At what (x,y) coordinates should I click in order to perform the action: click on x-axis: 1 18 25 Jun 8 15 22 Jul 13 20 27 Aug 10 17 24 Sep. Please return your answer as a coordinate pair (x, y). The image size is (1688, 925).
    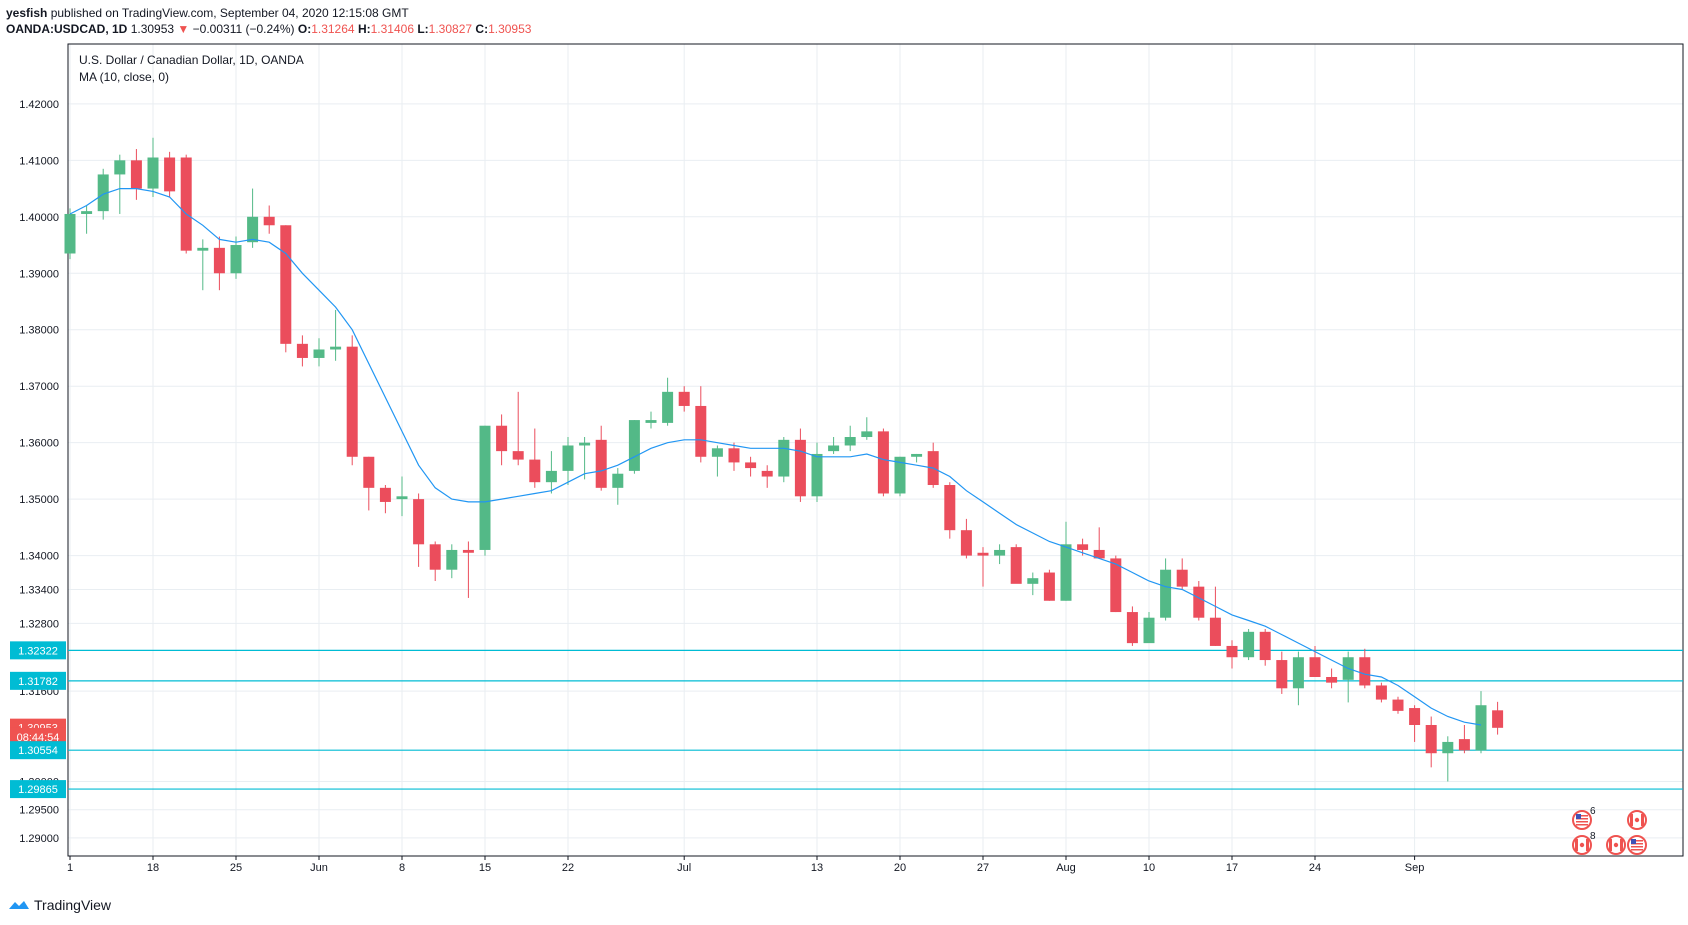
    Looking at the image, I should click on (745, 865).